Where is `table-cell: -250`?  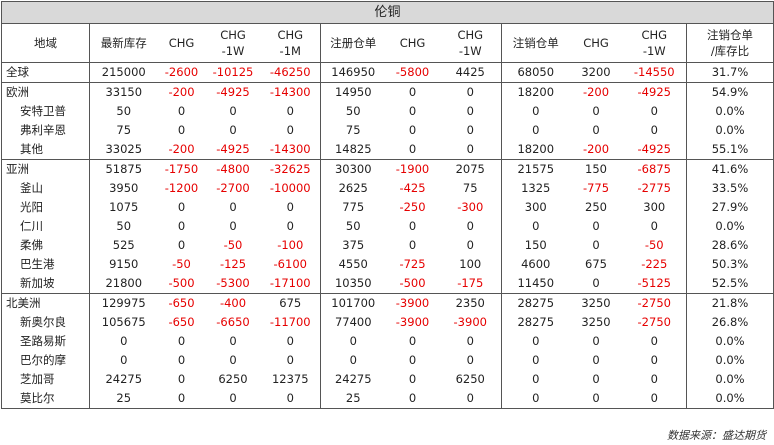
table-cell: -250 is located at coordinates (412, 207).